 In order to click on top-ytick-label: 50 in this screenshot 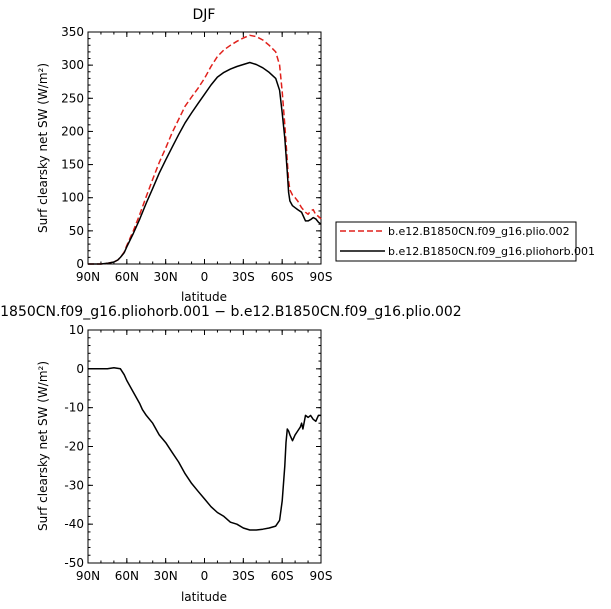, I will do `click(76, 231)`.